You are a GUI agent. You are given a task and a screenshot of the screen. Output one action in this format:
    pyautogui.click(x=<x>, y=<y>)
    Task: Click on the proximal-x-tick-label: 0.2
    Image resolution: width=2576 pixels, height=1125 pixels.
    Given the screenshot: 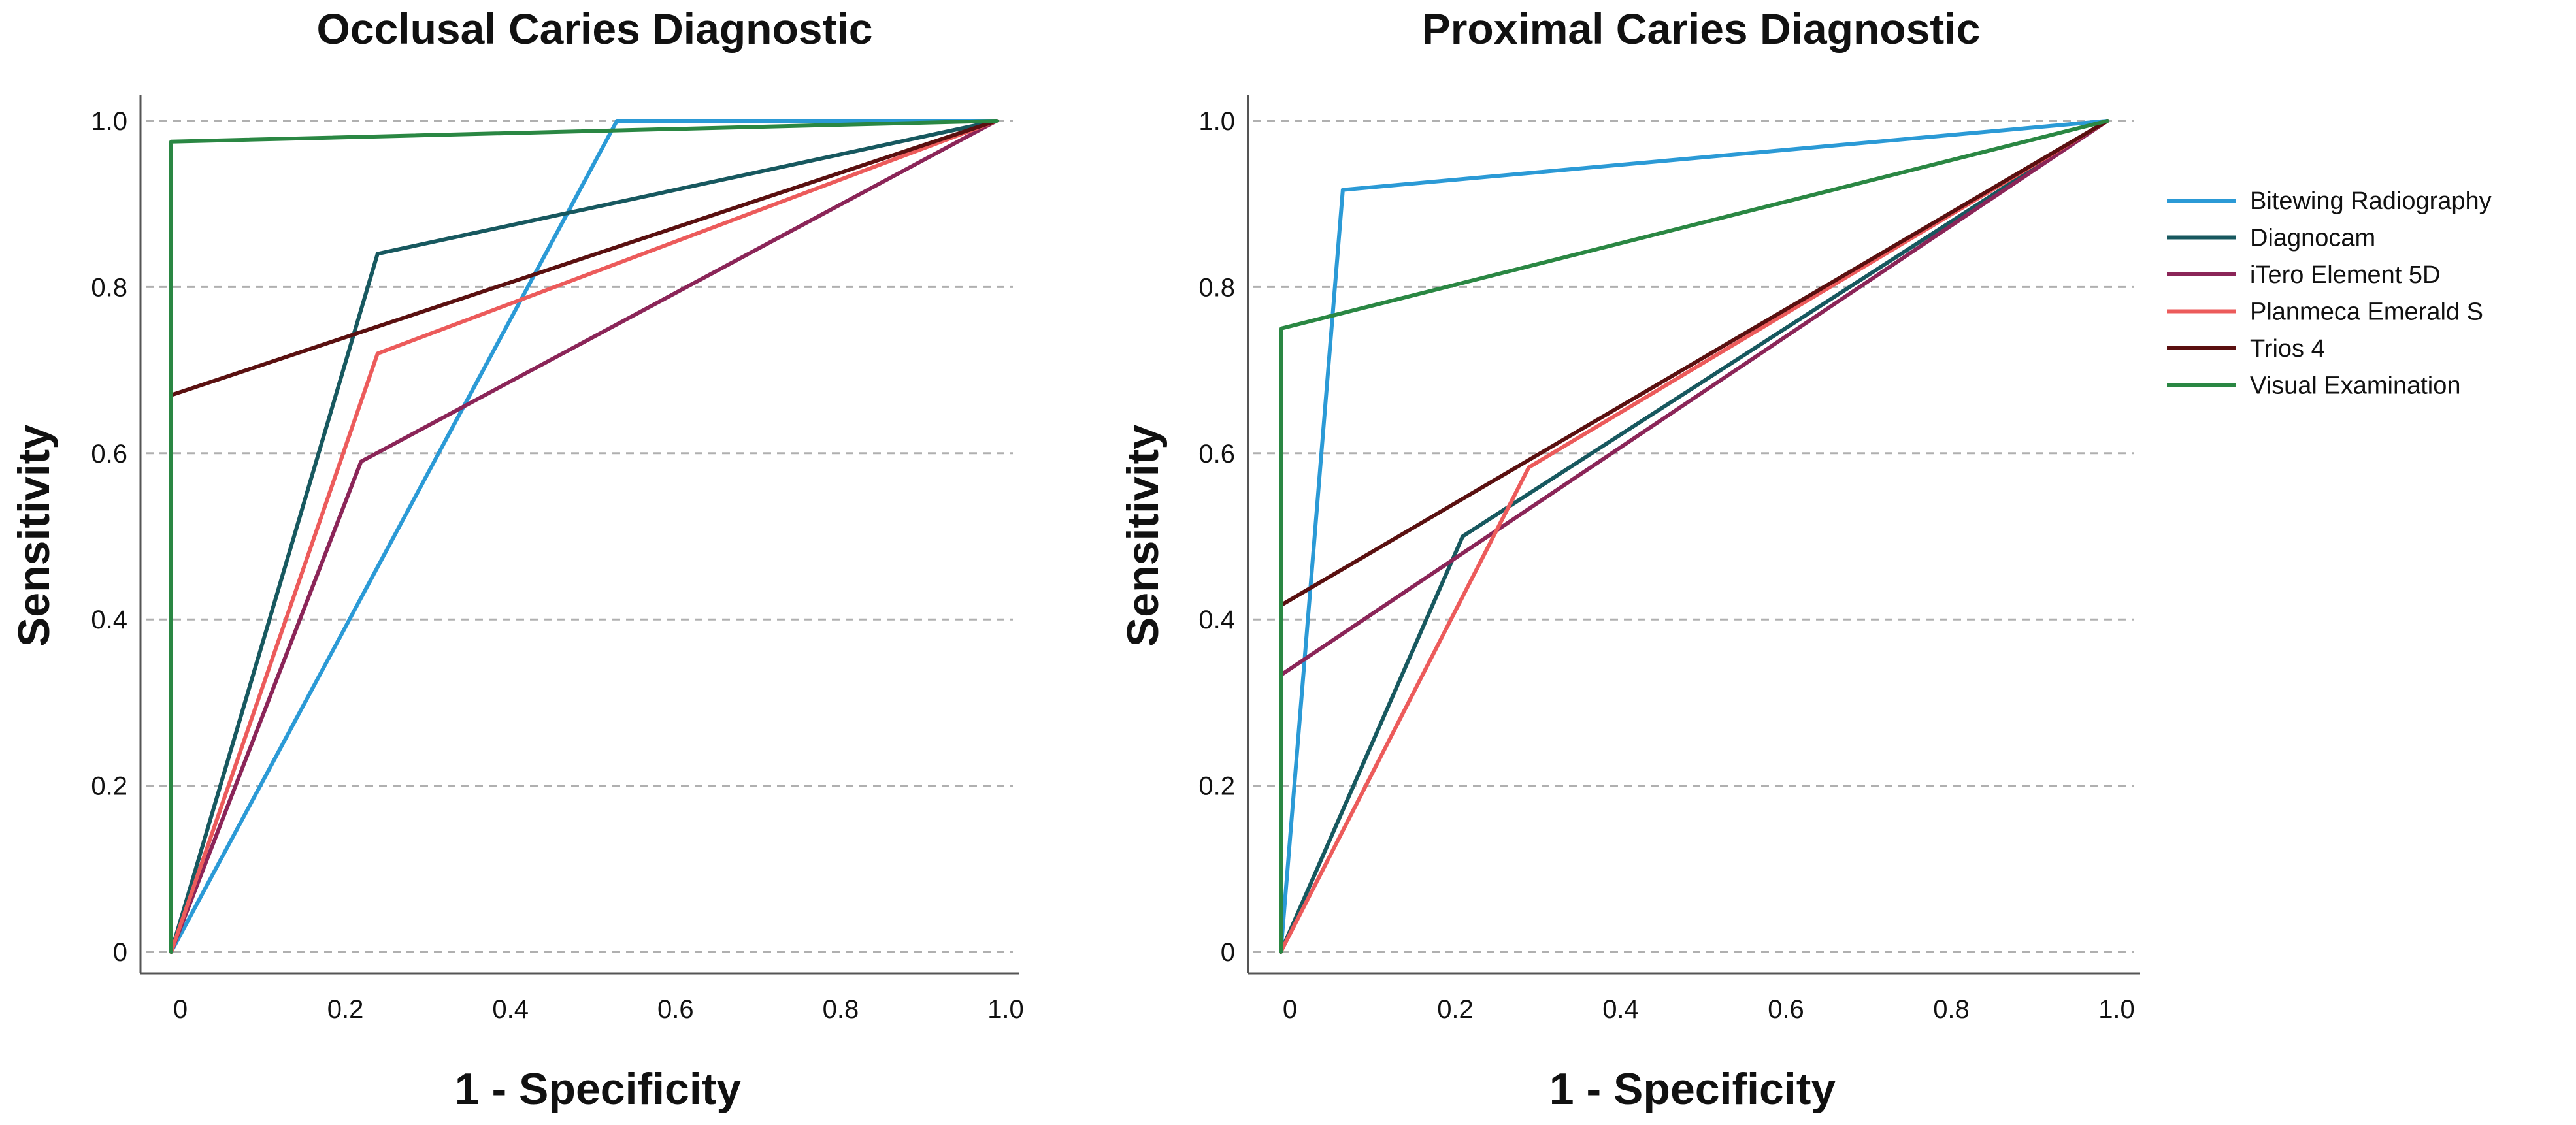 What is the action you would take?
    pyautogui.click(x=1455, y=1009)
    